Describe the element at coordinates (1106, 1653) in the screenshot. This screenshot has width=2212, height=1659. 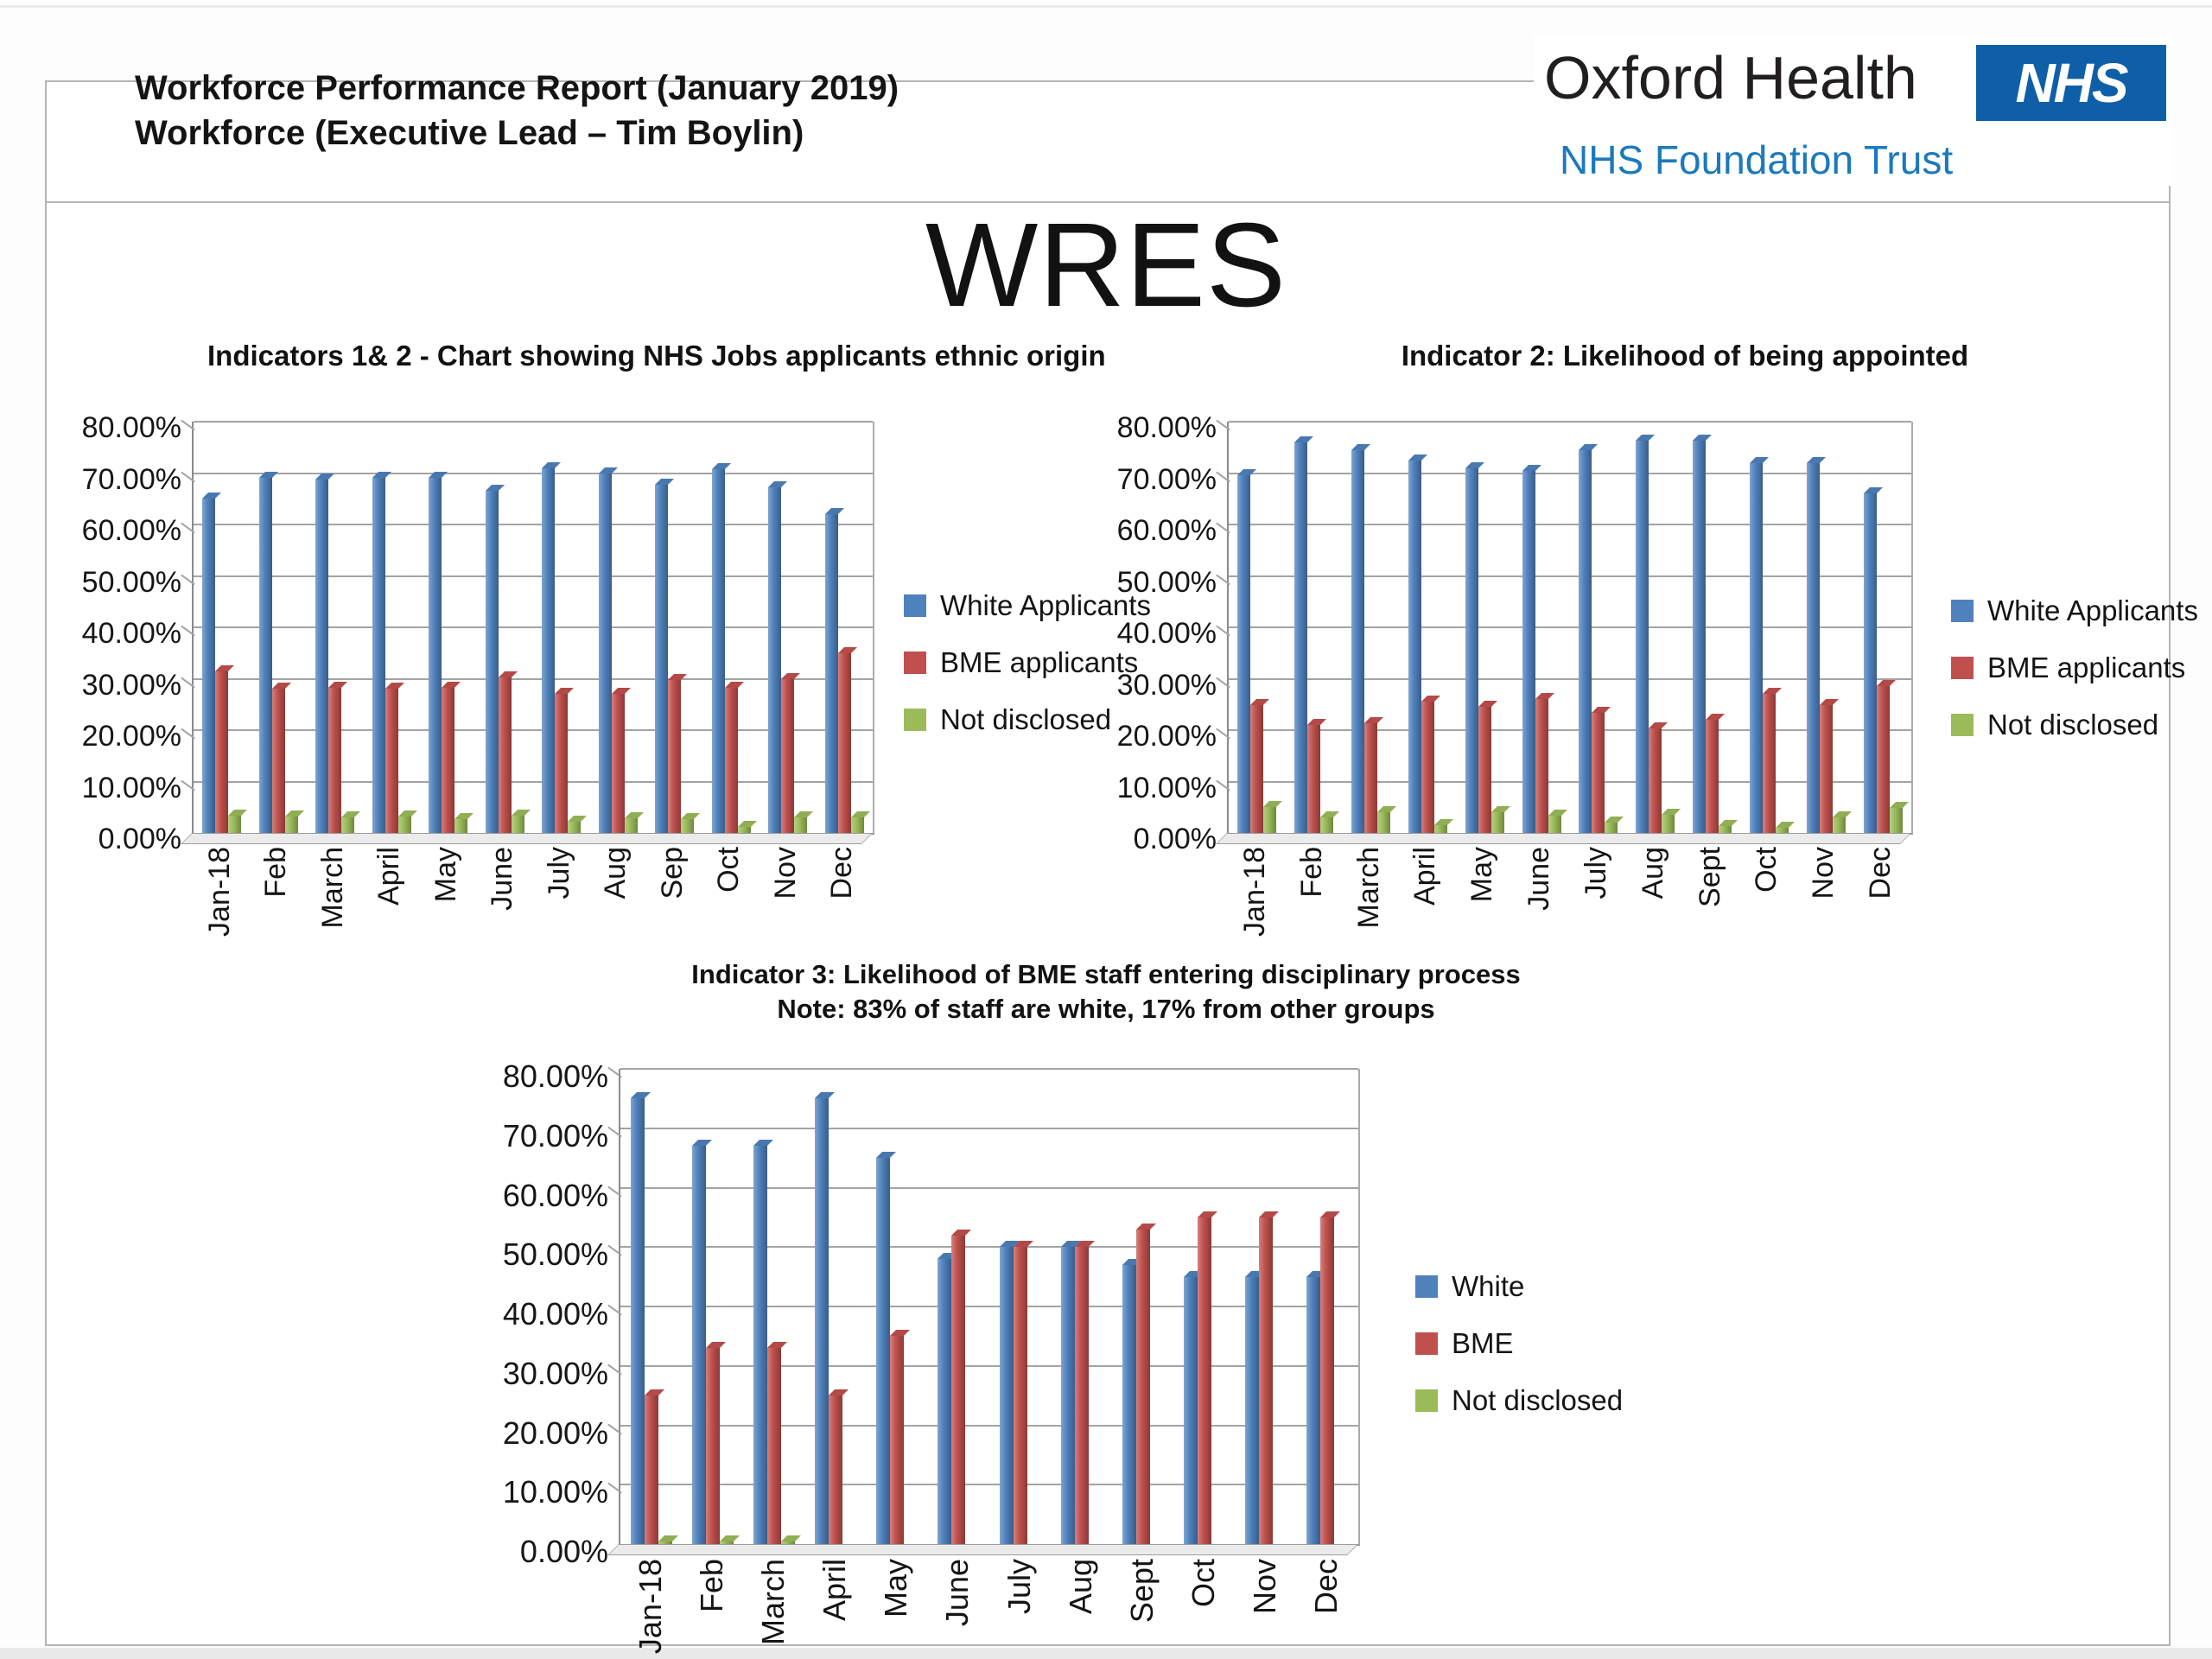
I see `page-bottom-edge` at that location.